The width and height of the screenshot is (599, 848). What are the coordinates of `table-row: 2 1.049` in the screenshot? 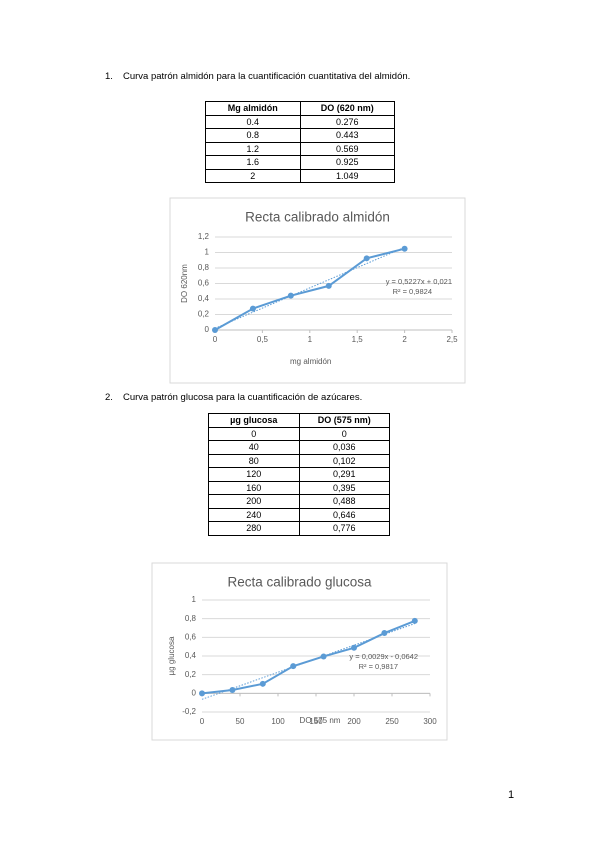 It's located at (300, 175).